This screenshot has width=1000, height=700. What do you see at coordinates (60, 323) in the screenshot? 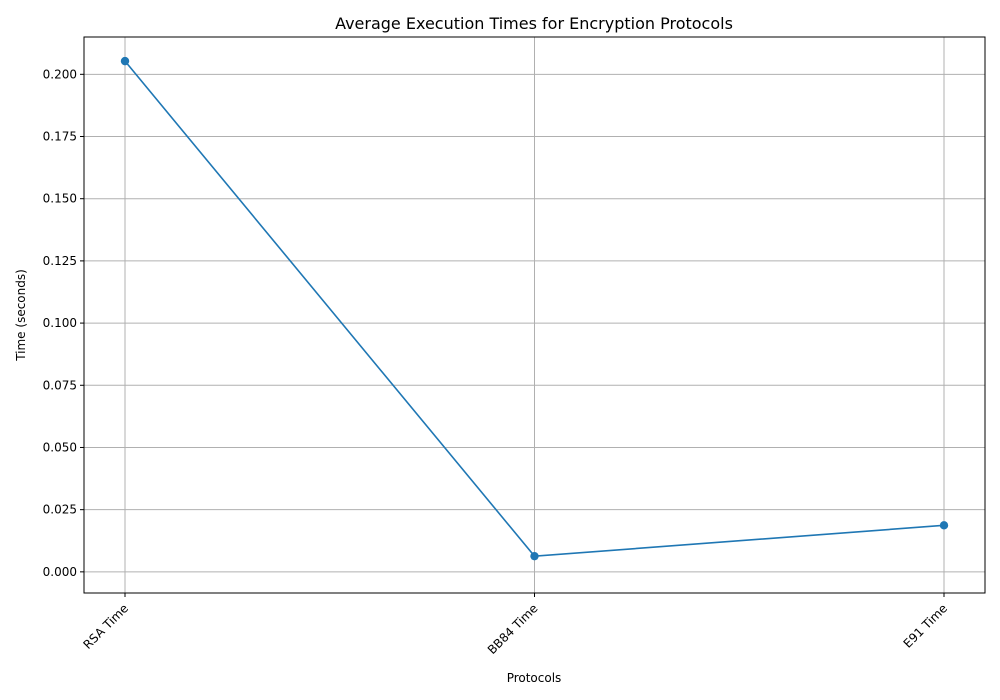
I see `y-tick-label: 0.100` at bounding box center [60, 323].